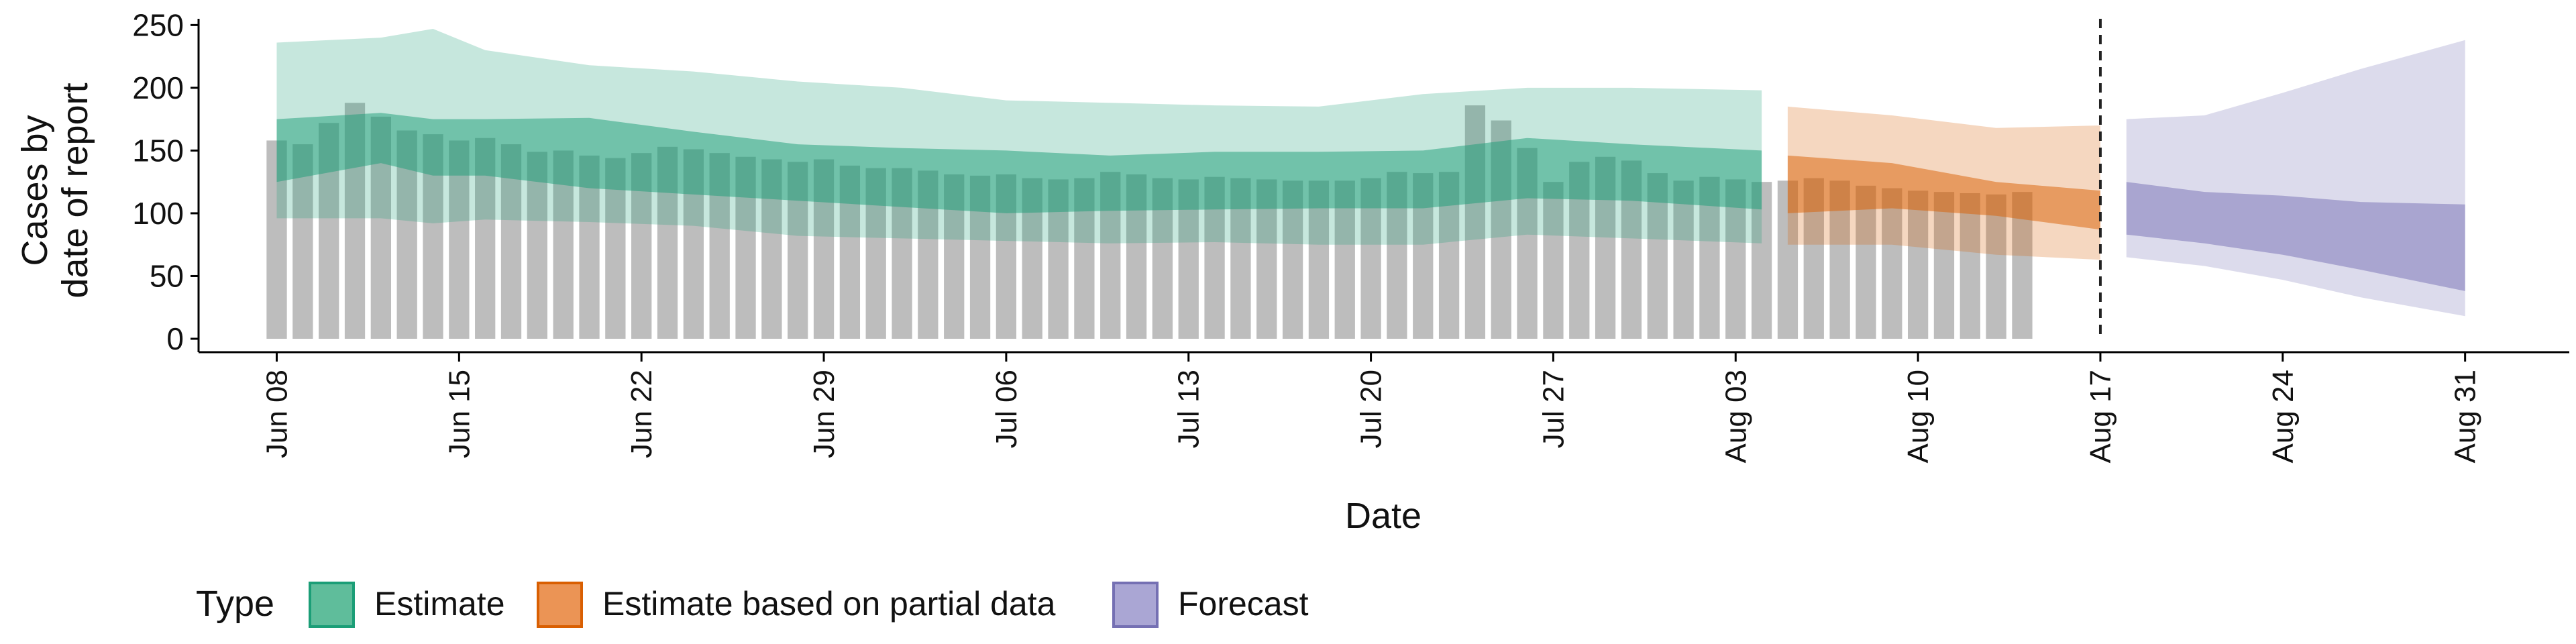 Image resolution: width=2576 pixels, height=644 pixels. I want to click on x-tick-label: Jul 13, so click(1189, 409).